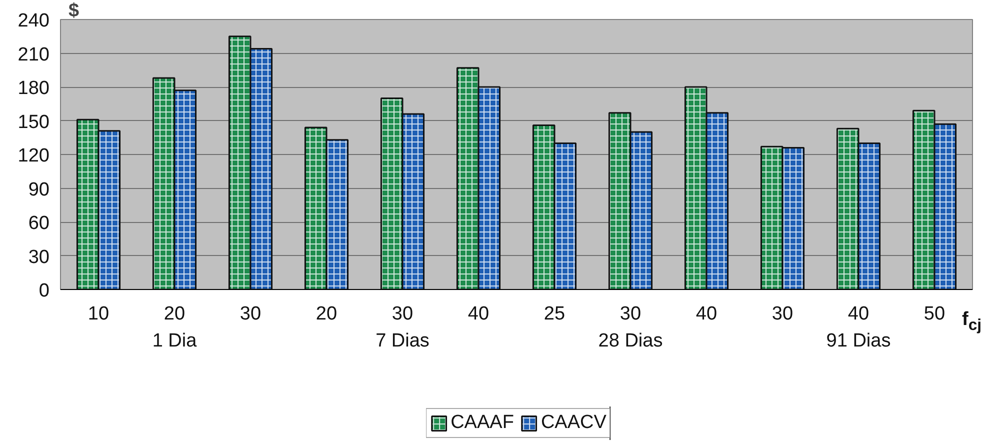 The width and height of the screenshot is (982, 445). Describe the element at coordinates (573, 423) in the screenshot. I see `legend-label: CAACV` at that location.